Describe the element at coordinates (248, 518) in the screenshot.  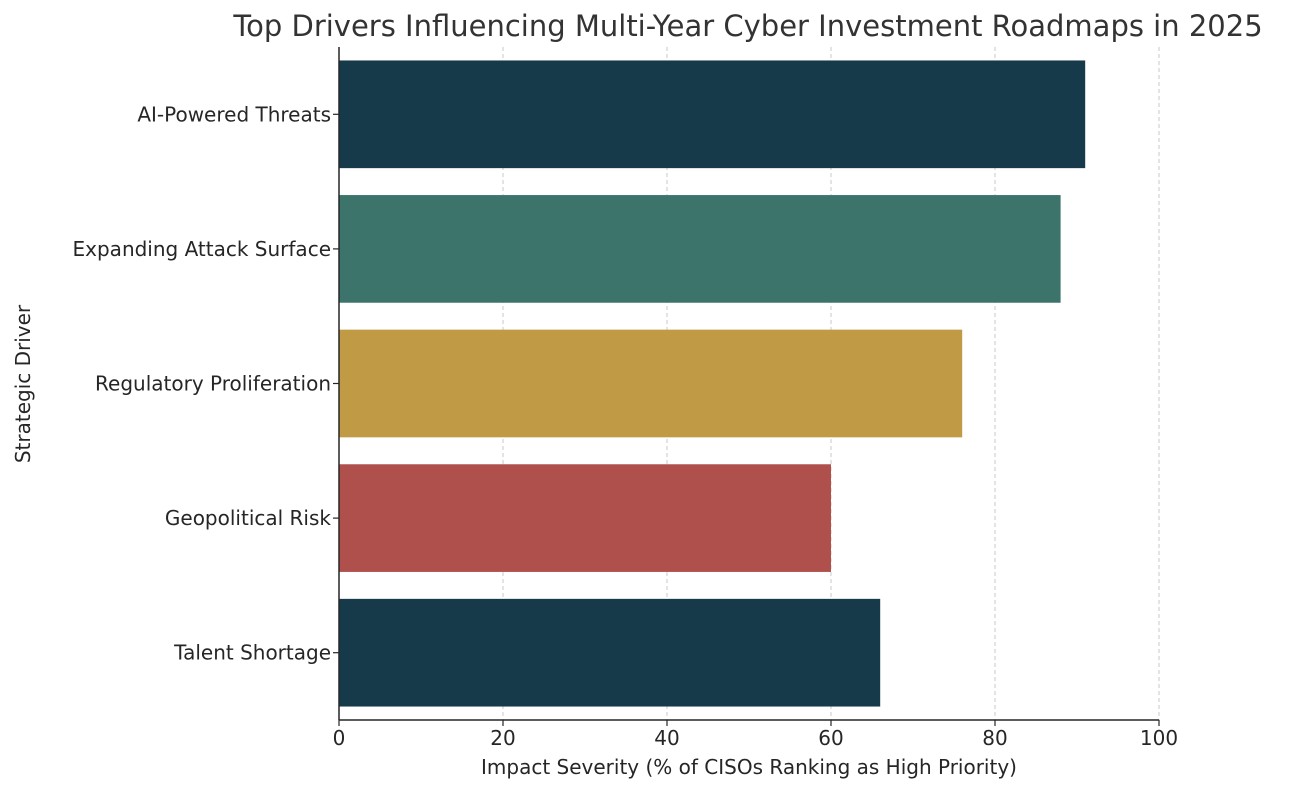
I see `y-tick-label-3: Geopolitical Risk` at that location.